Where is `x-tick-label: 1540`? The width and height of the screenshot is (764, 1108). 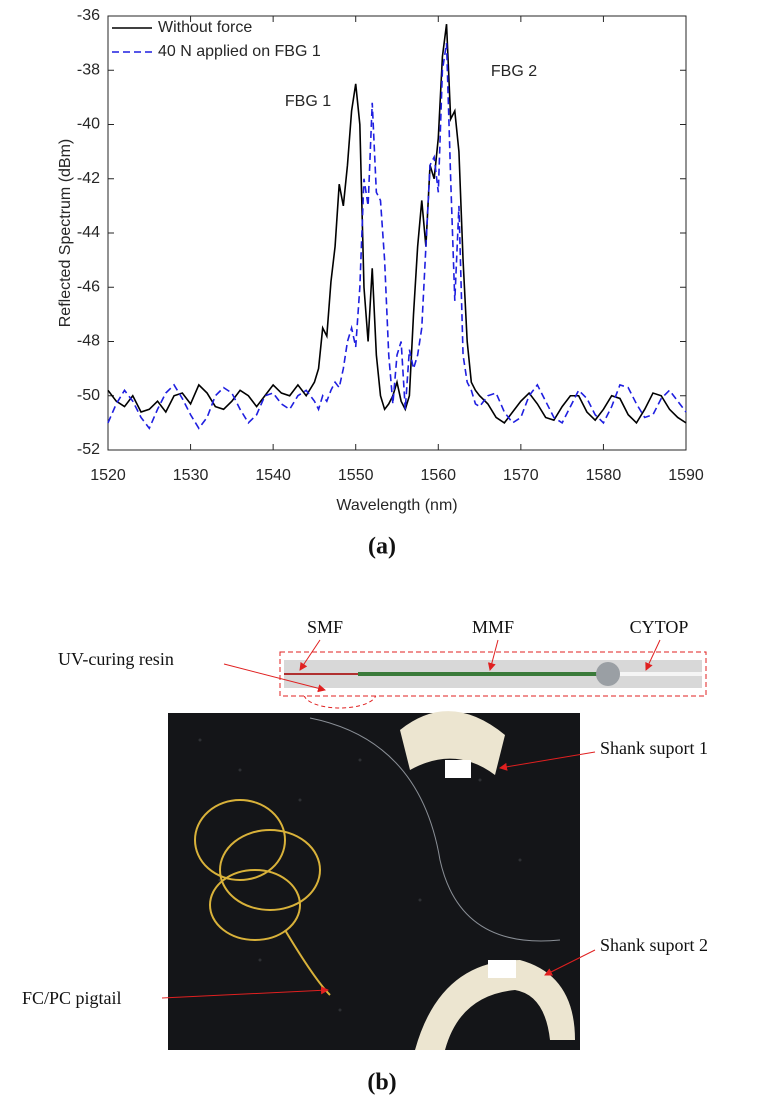
x-tick-label: 1540 is located at coordinates (273, 475).